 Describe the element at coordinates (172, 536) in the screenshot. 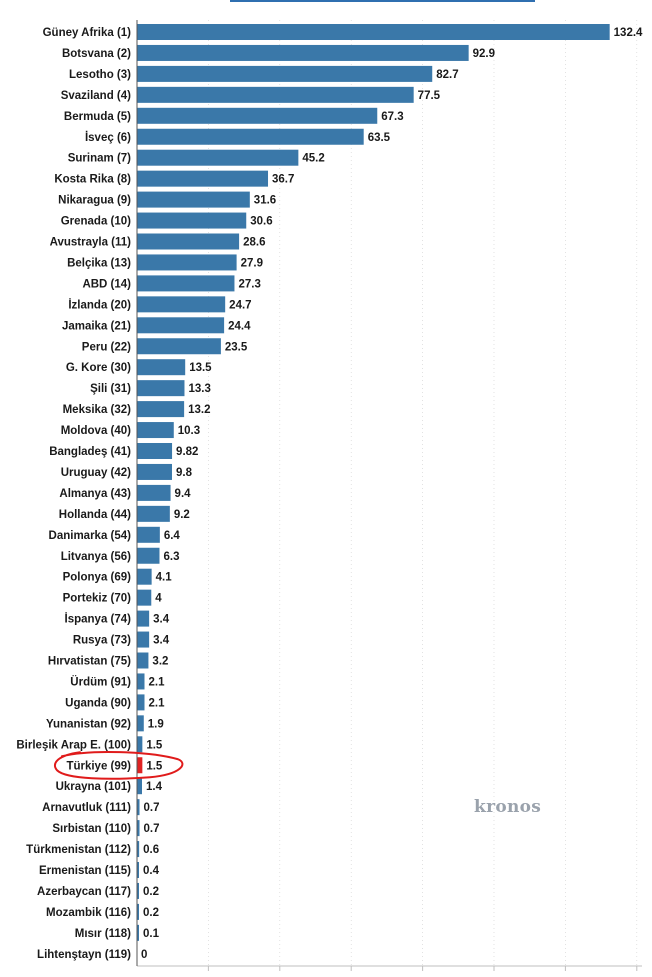

I see `value-label: 6.4` at that location.